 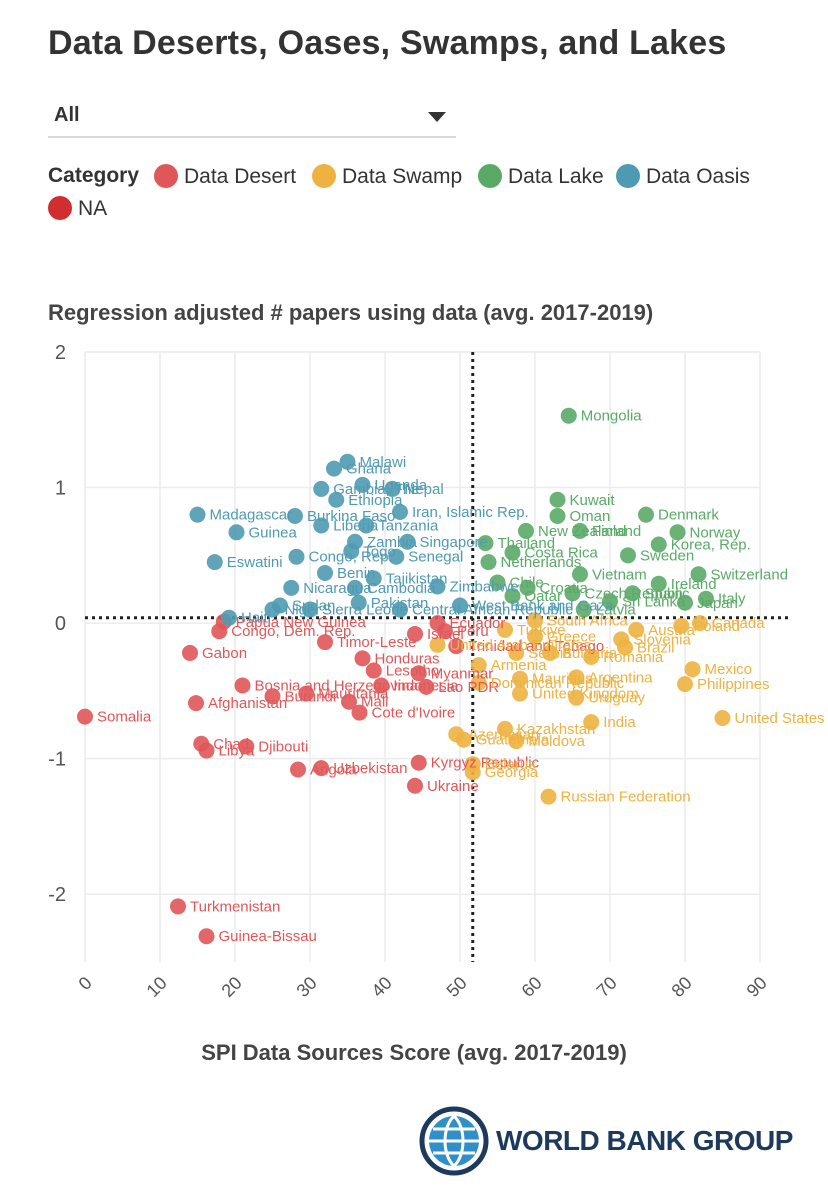 I want to click on data-point-label: Niger, so click(x=303, y=610).